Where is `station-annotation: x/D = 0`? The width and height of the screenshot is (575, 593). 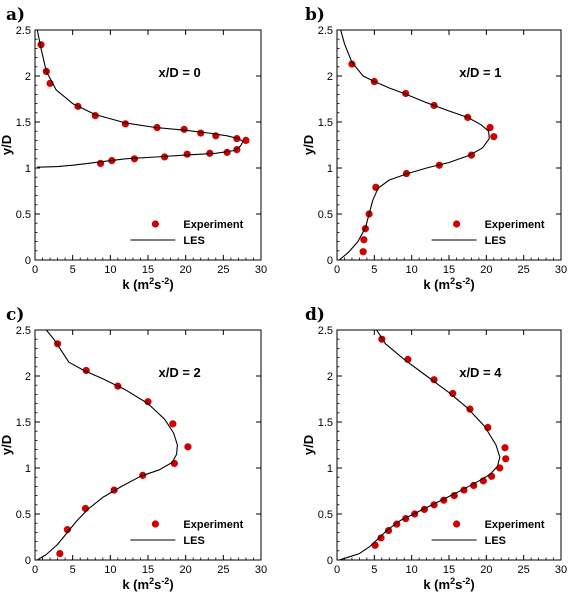 station-annotation: x/D = 0 is located at coordinates (179, 72).